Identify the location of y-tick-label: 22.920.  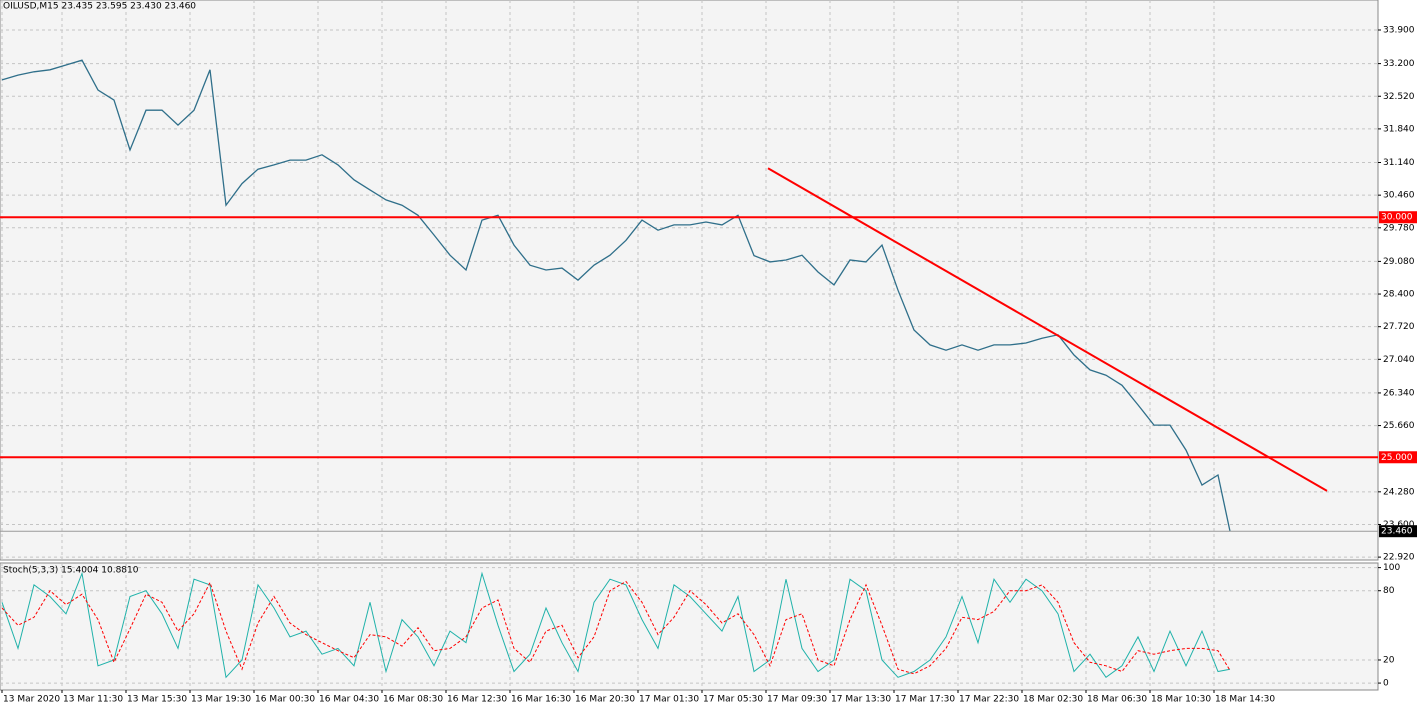
(1399, 558).